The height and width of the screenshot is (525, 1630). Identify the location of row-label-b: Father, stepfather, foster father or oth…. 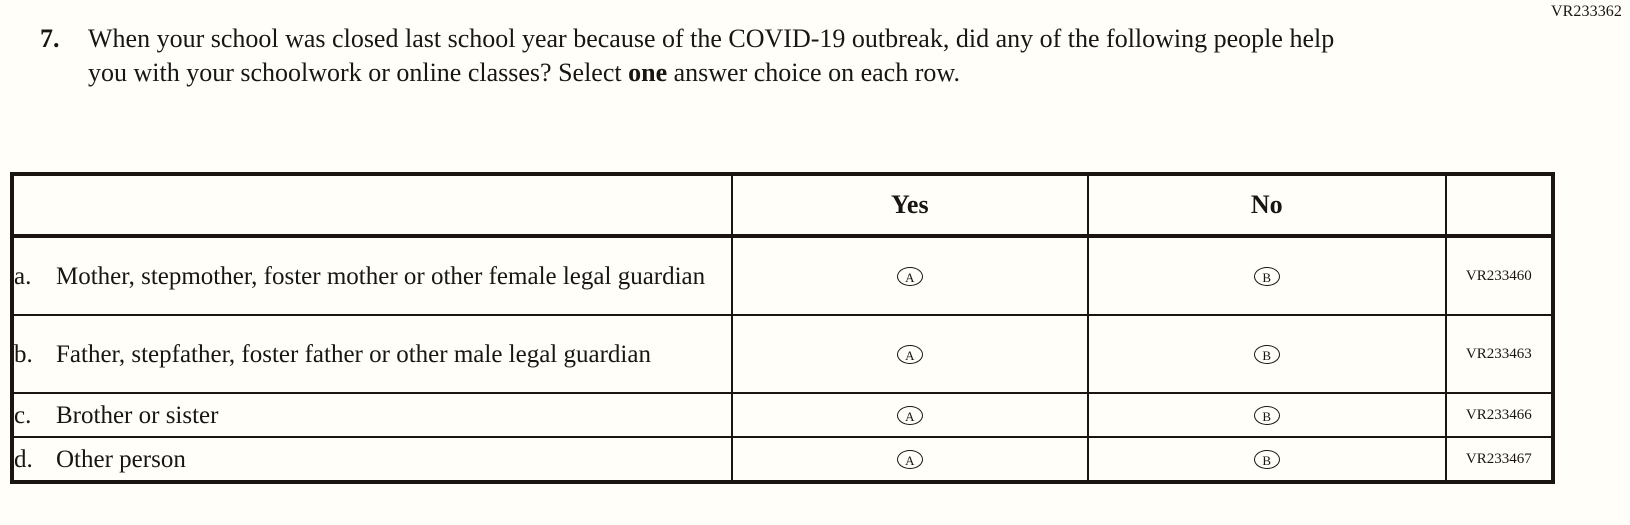
(353, 354).